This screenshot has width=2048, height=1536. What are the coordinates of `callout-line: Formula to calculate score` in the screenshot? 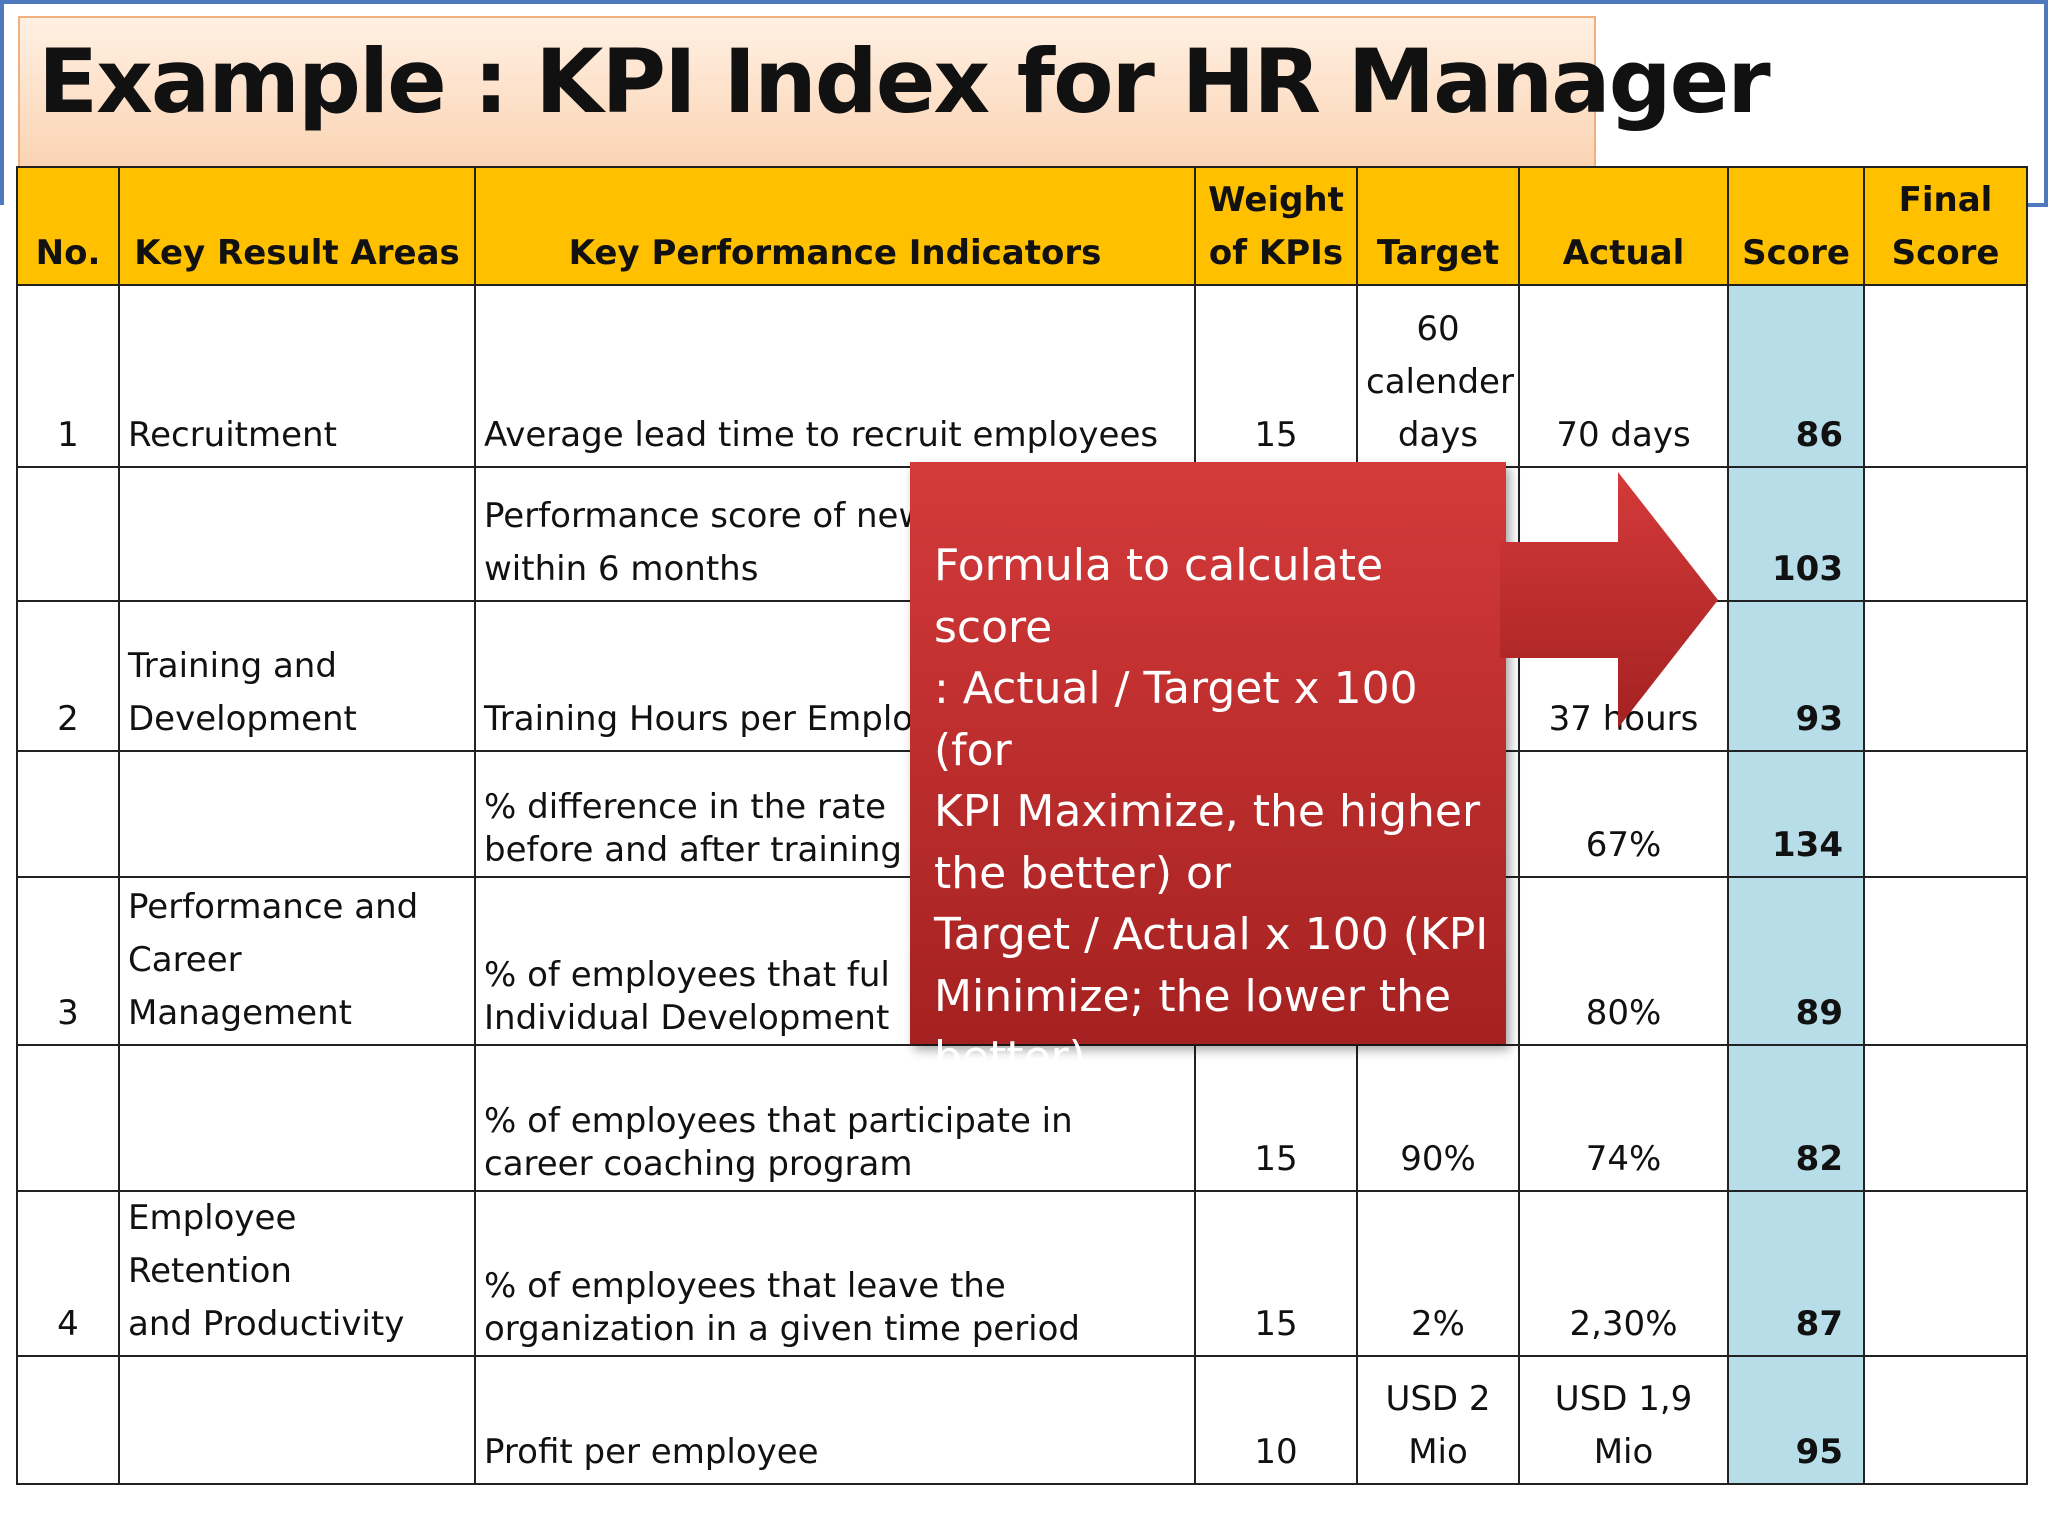 It's located at (1159, 596).